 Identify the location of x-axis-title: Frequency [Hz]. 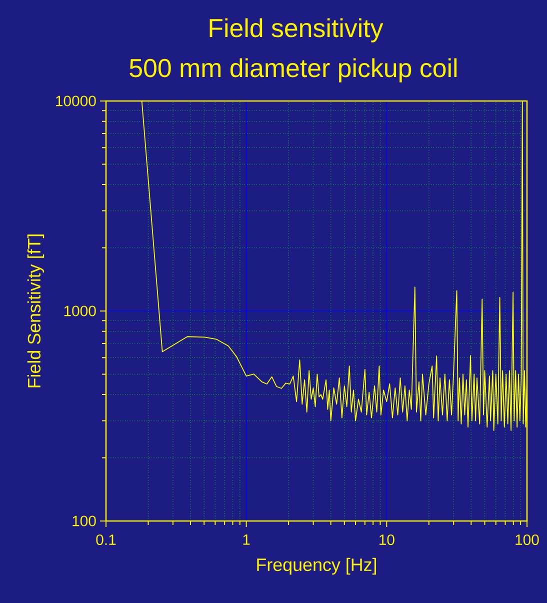
(316, 566).